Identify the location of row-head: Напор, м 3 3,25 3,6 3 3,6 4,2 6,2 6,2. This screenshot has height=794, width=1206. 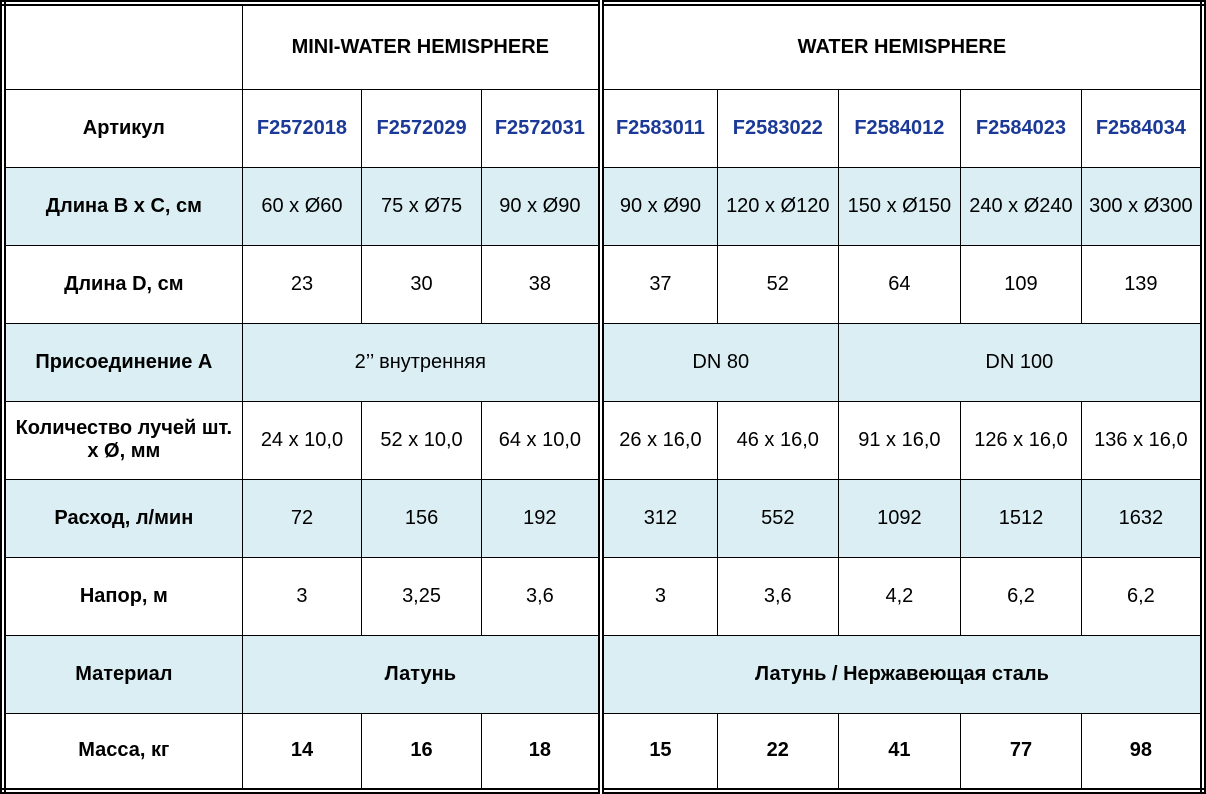
(603, 596).